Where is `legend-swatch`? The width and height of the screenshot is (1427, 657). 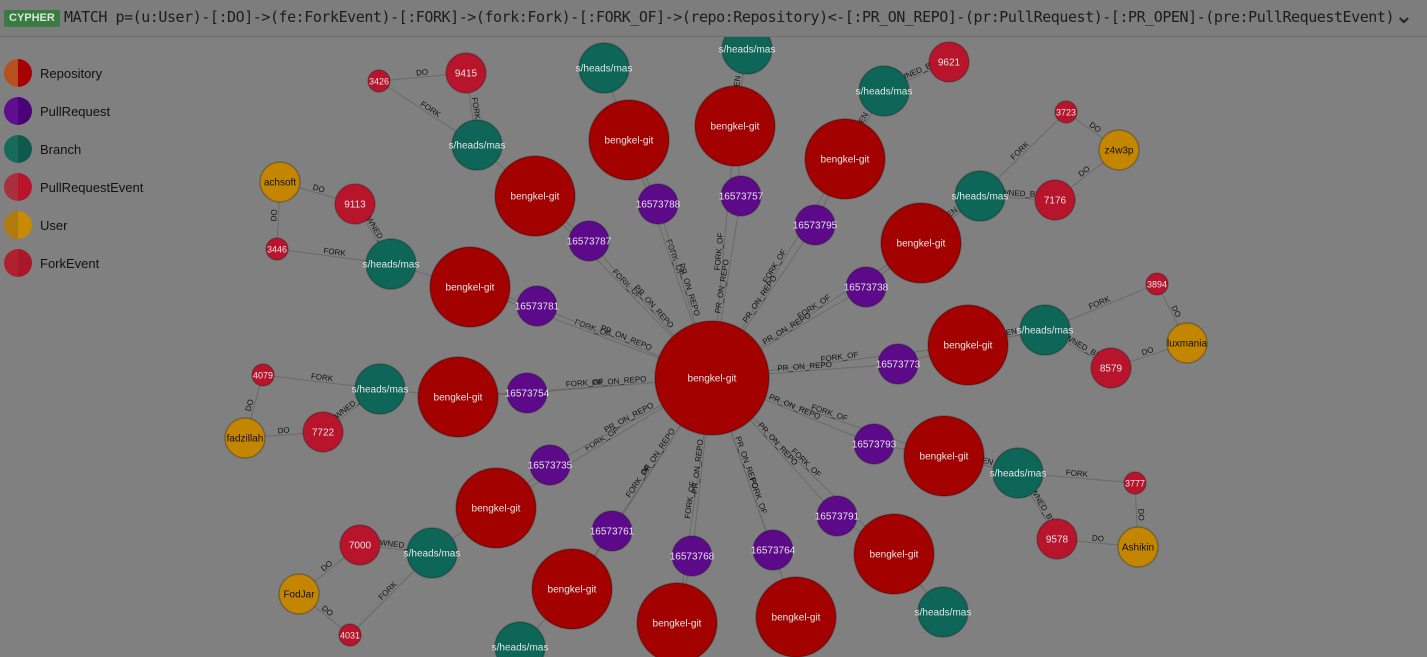
legend-swatch is located at coordinates (18, 225).